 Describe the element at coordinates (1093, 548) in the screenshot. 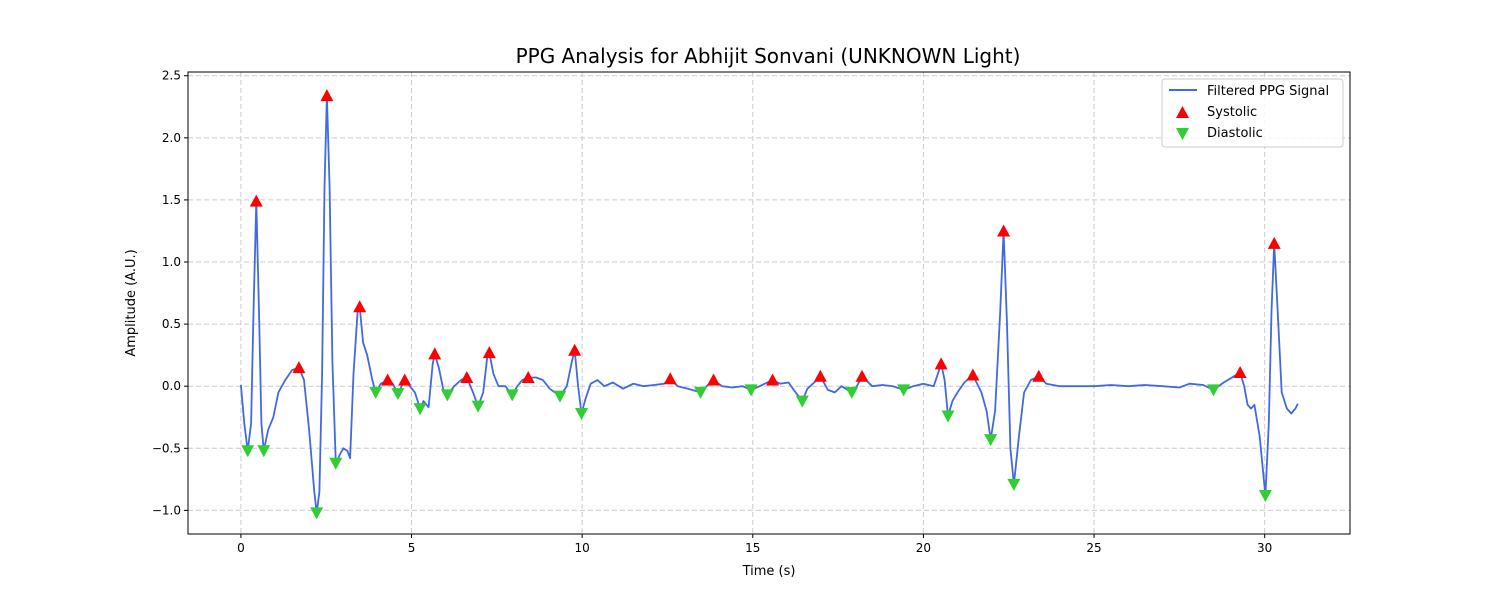

I see `x-tick-label: 25` at that location.